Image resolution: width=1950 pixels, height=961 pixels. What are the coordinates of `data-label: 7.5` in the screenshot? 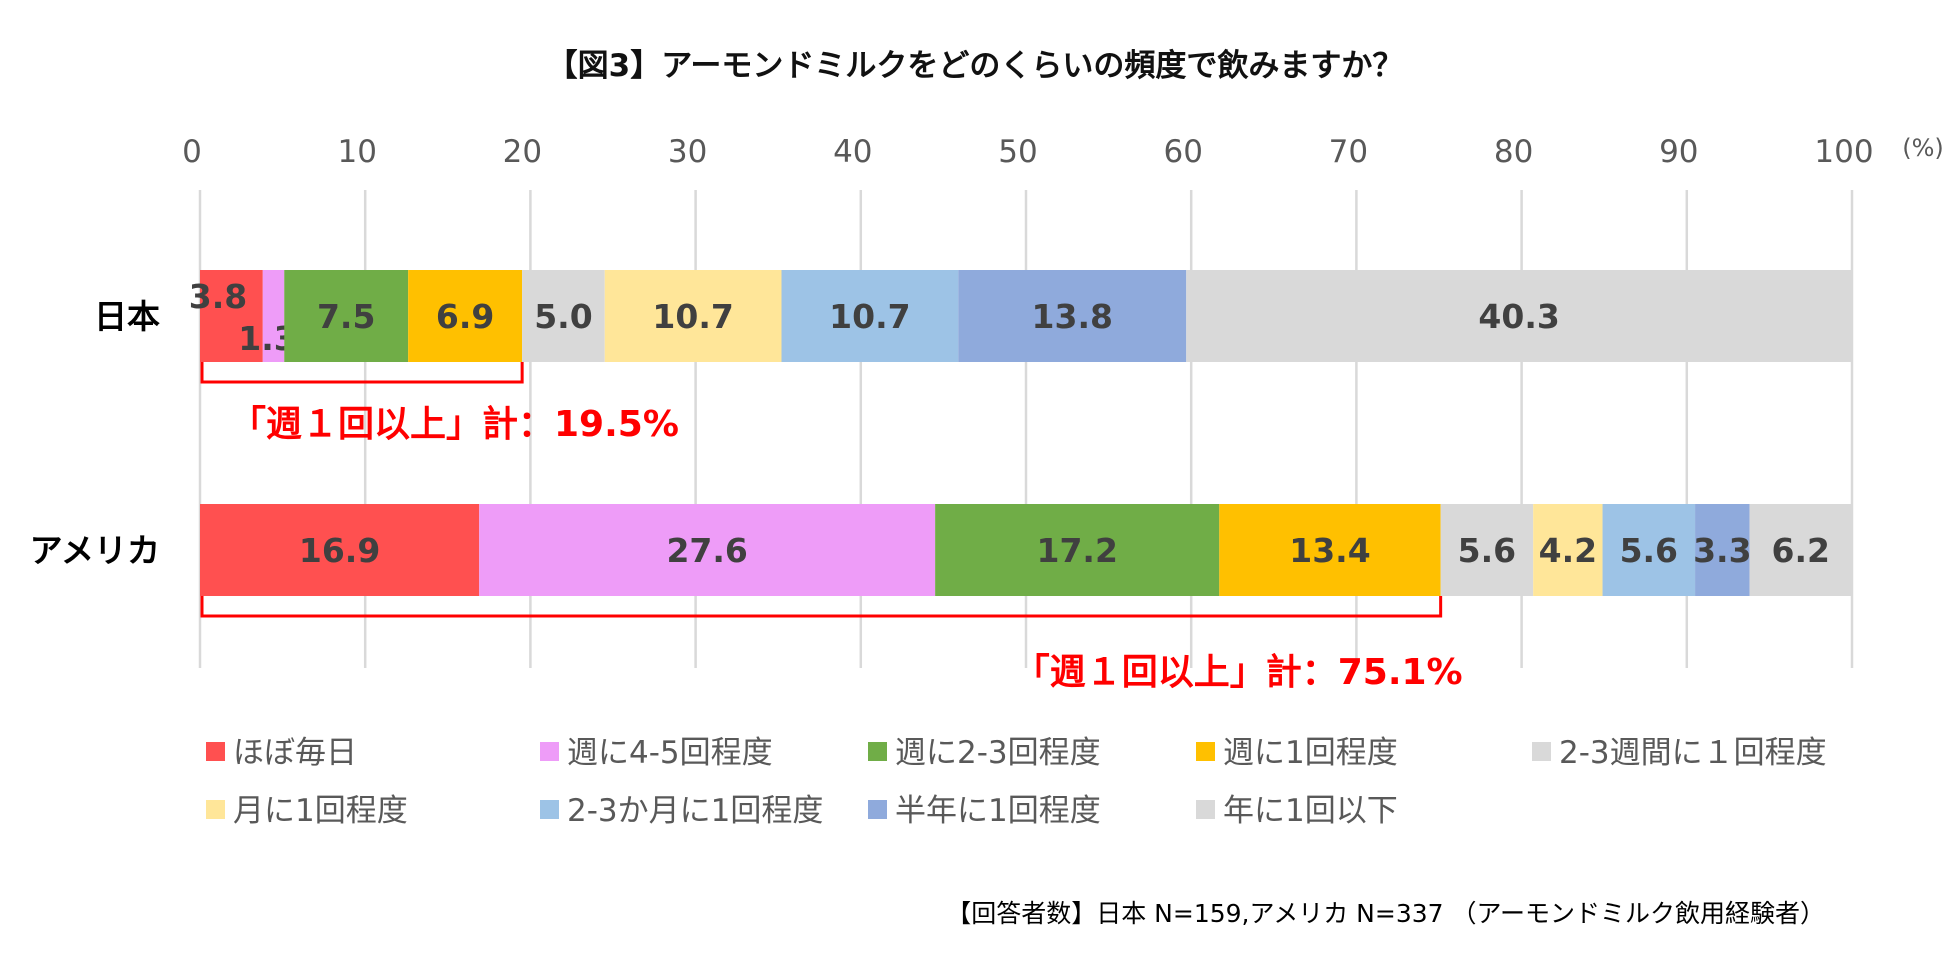 It's located at (346, 316).